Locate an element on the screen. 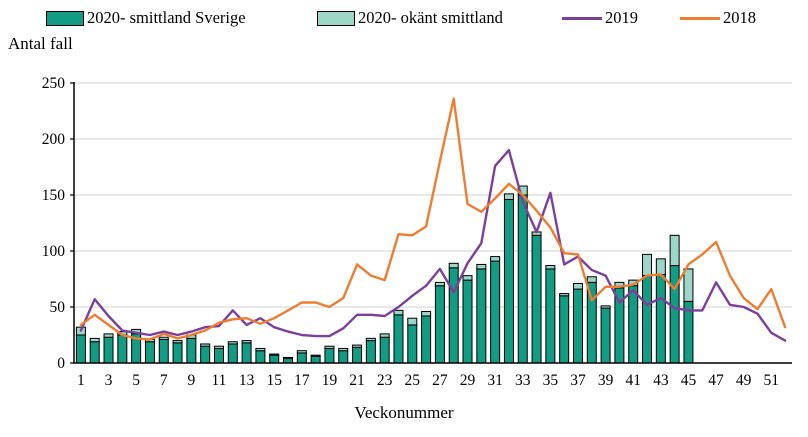 The image size is (808, 437). bar-smittland-sverige-w22 is located at coordinates (370, 352).